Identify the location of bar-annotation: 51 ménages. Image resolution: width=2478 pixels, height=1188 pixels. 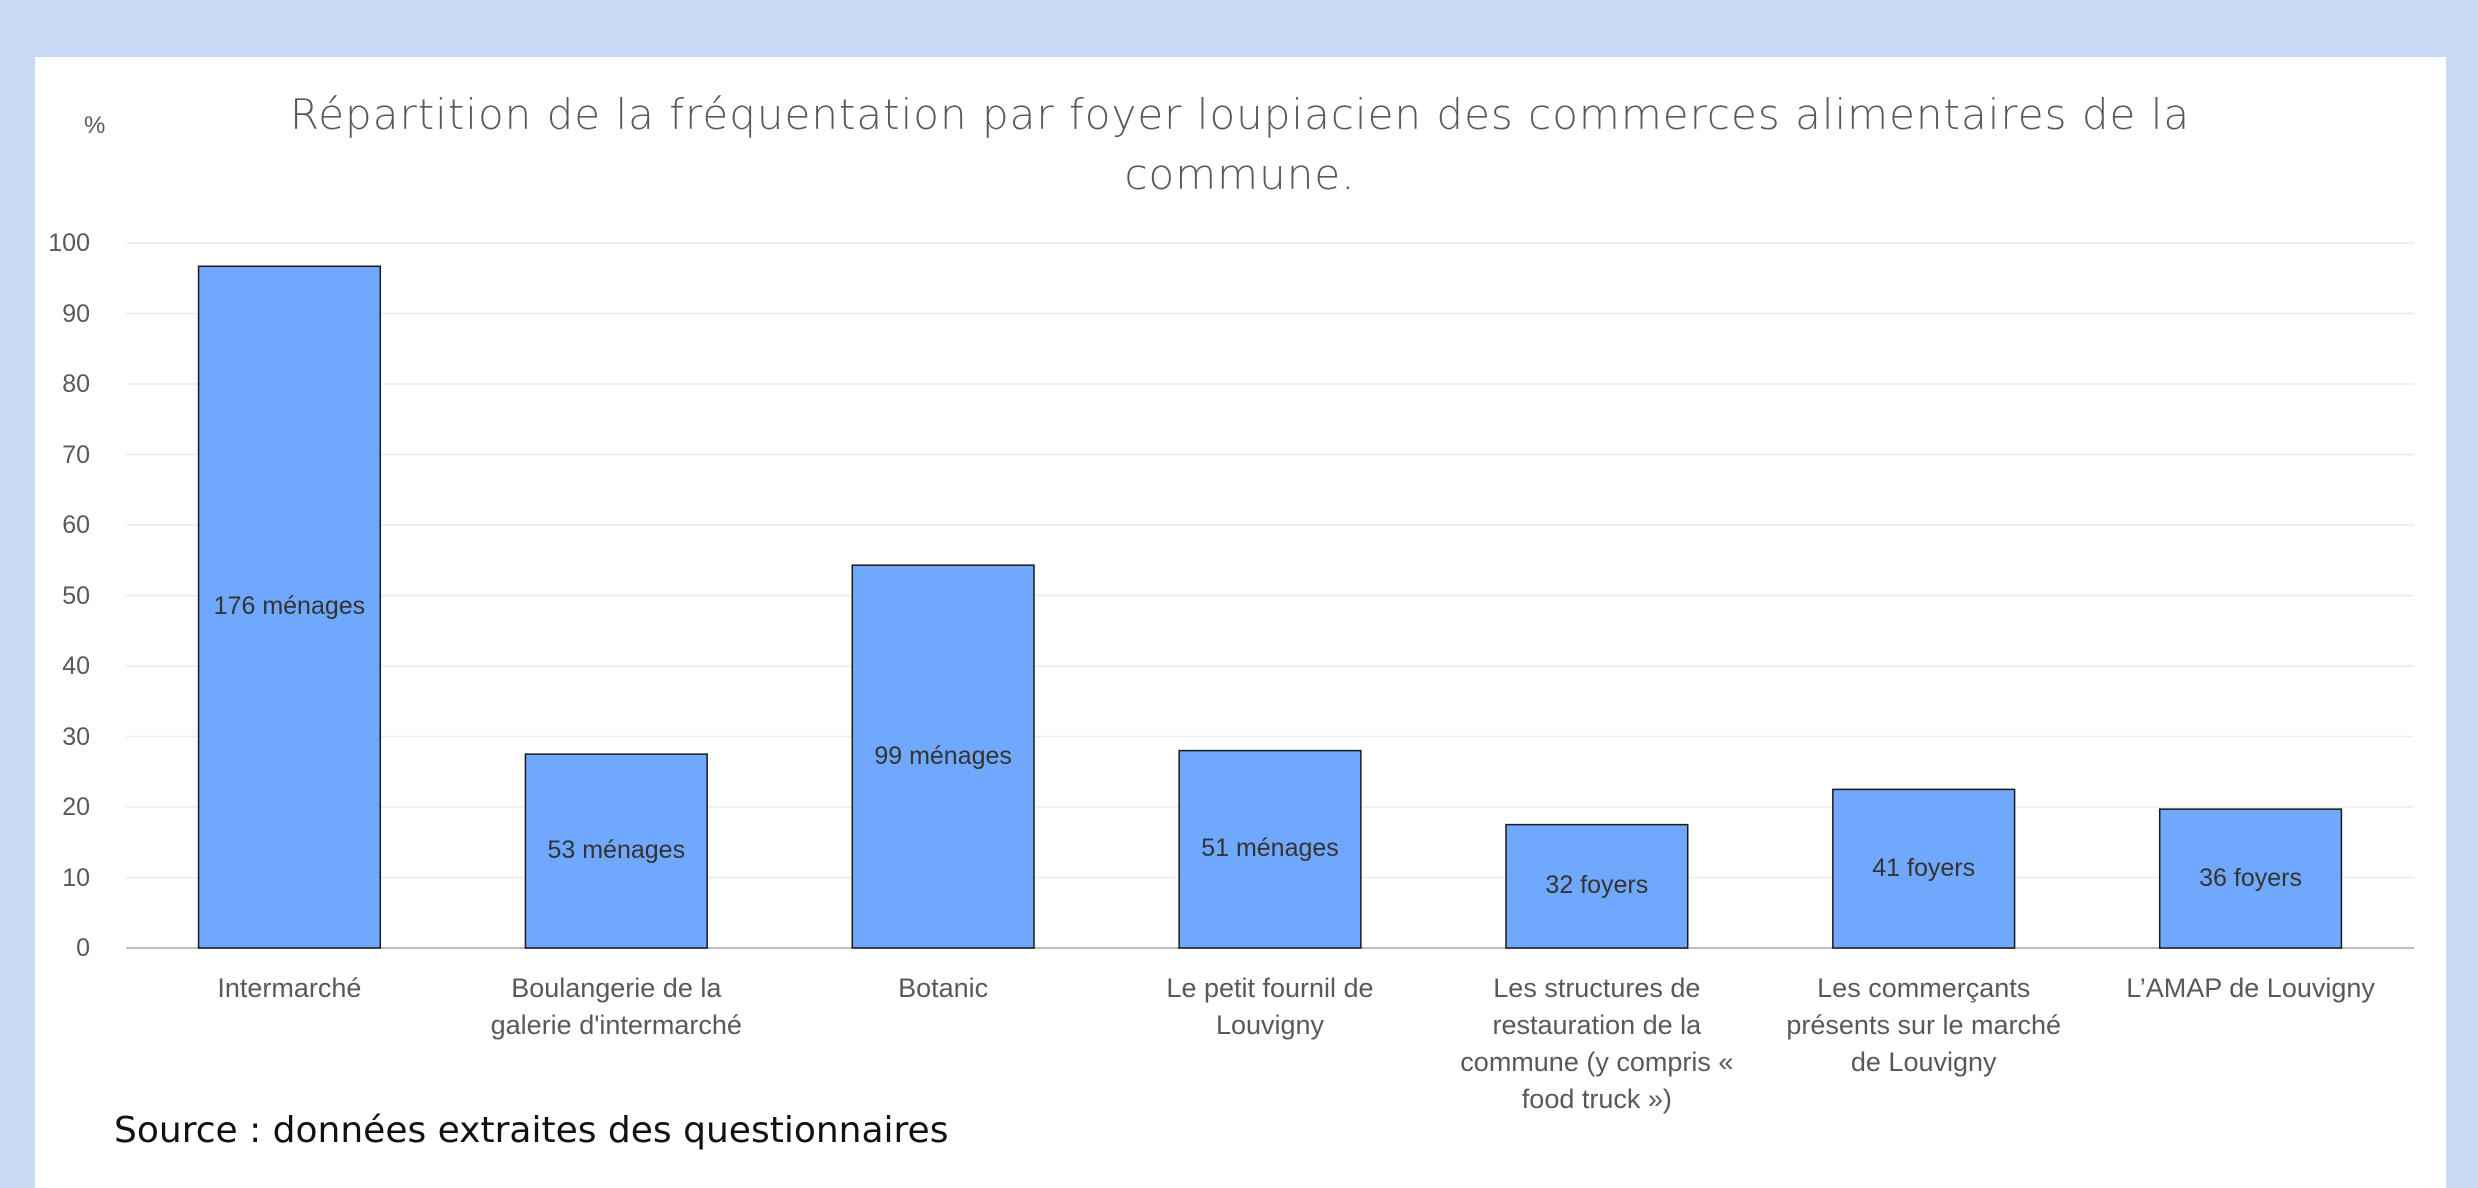
(1270, 848).